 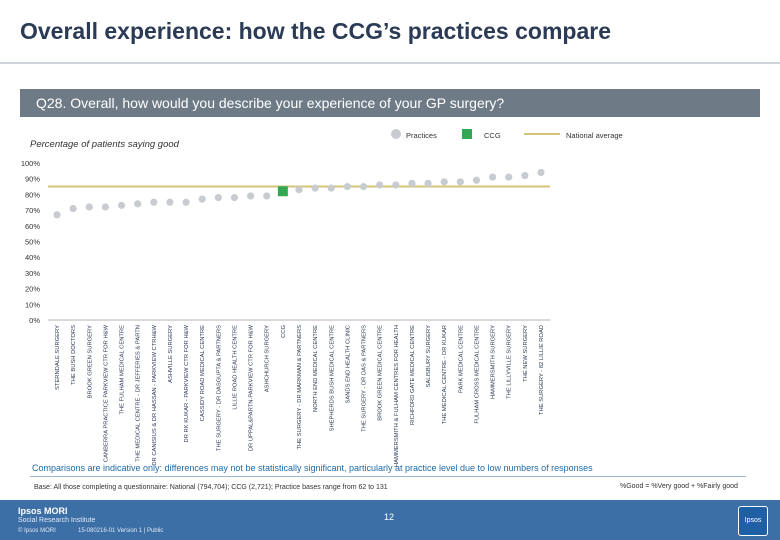 I want to click on y-tick-label: 50%, so click(x=32, y=242).